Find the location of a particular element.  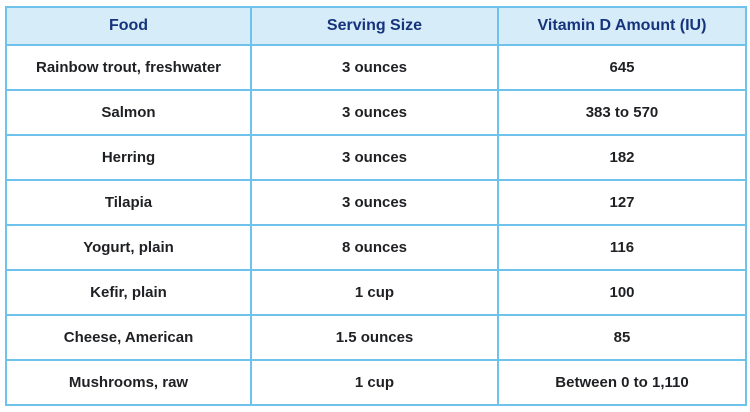

cell-vitamin-d-amount: 116 is located at coordinates (622, 247).